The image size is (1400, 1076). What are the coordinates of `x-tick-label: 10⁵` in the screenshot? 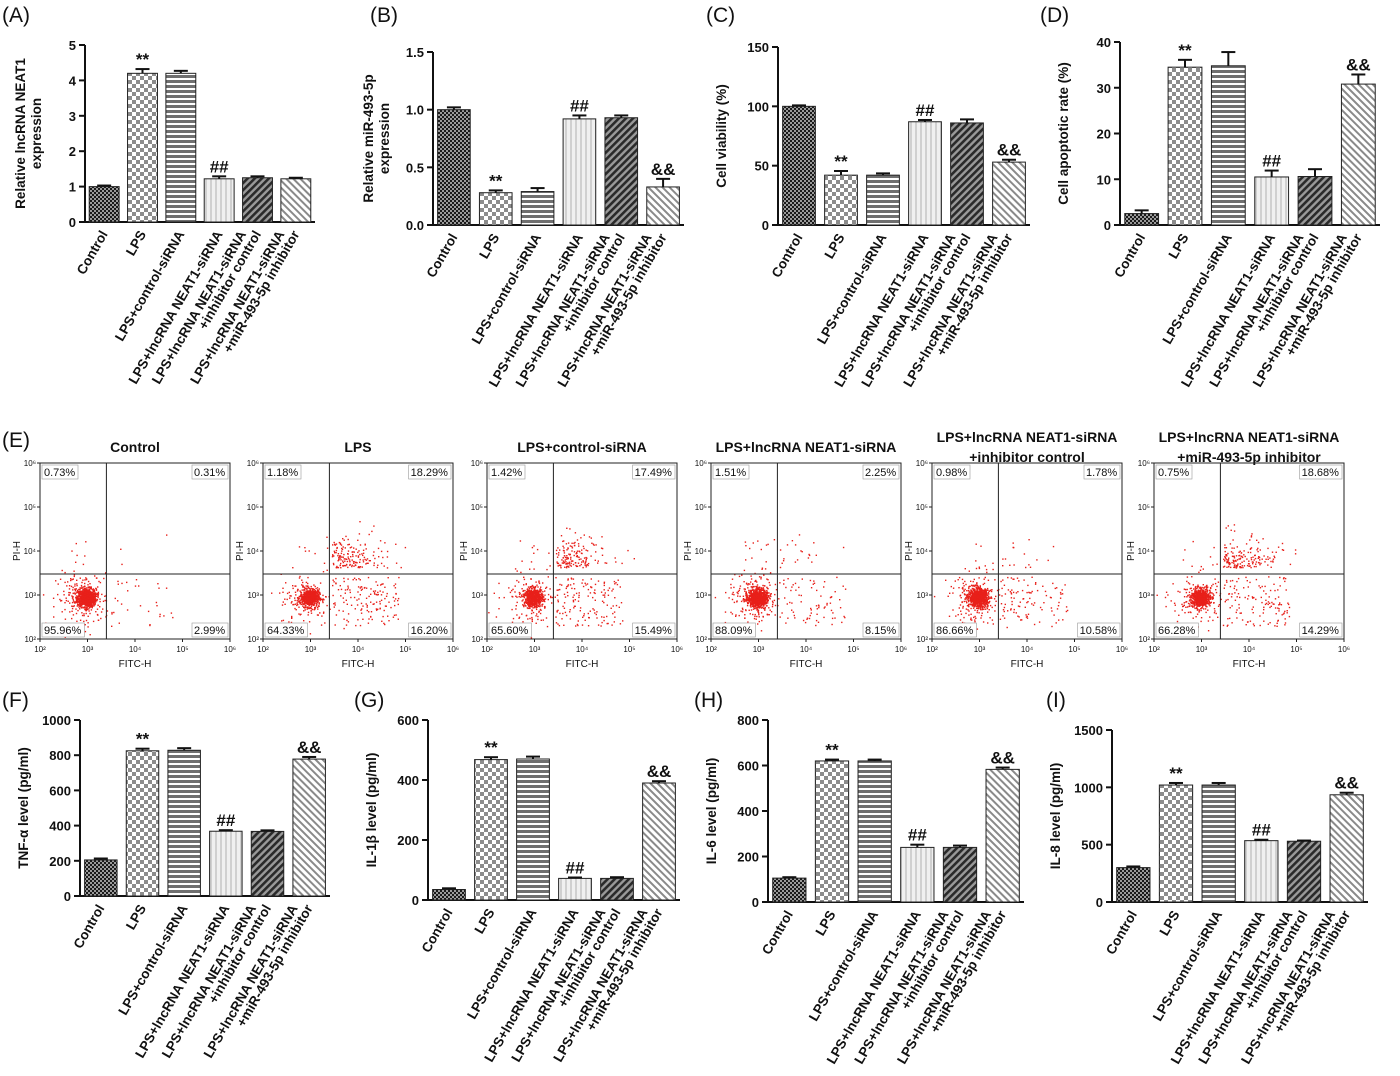 It's located at (853, 649).